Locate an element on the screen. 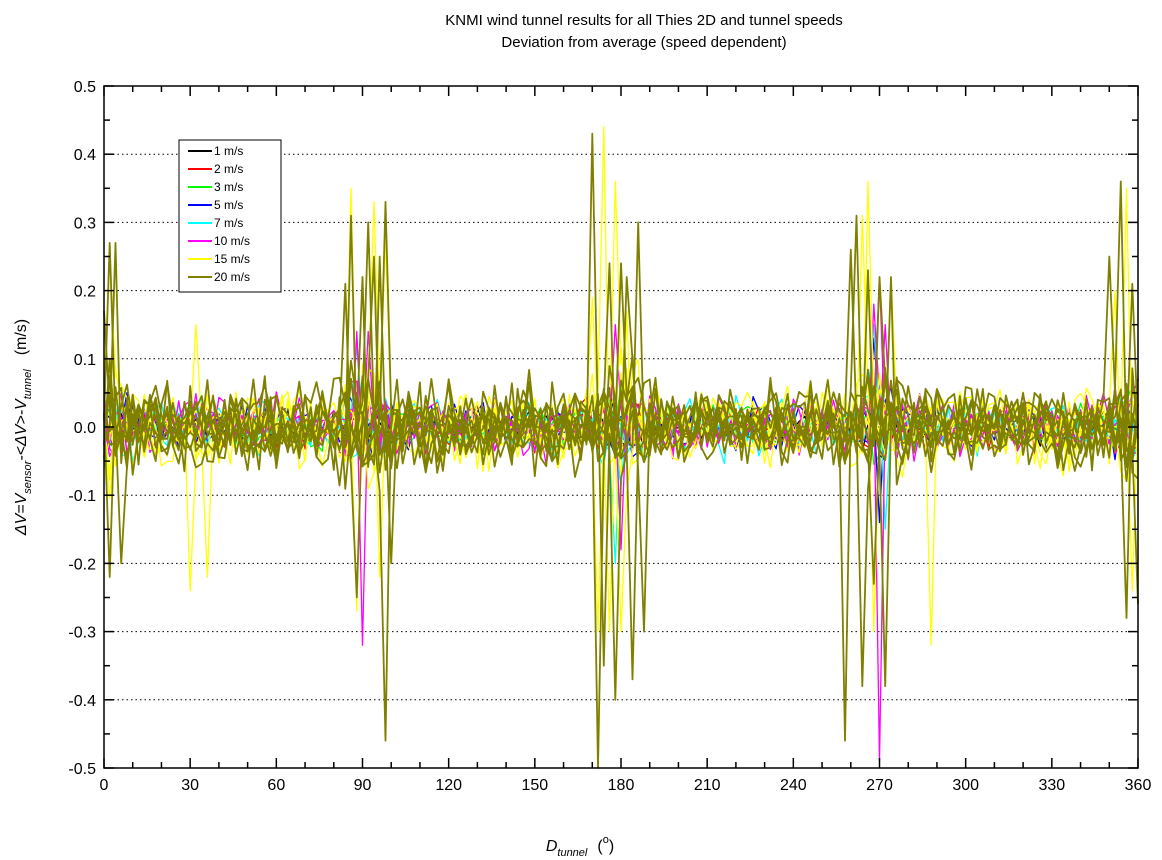 The image size is (1162, 860). y-tick-labels: -0.5 -0.4 -0.3 -0.2 -0.1 0.0 0.1 0.2 0.3 0.4 0.5 is located at coordinates (82, 428).